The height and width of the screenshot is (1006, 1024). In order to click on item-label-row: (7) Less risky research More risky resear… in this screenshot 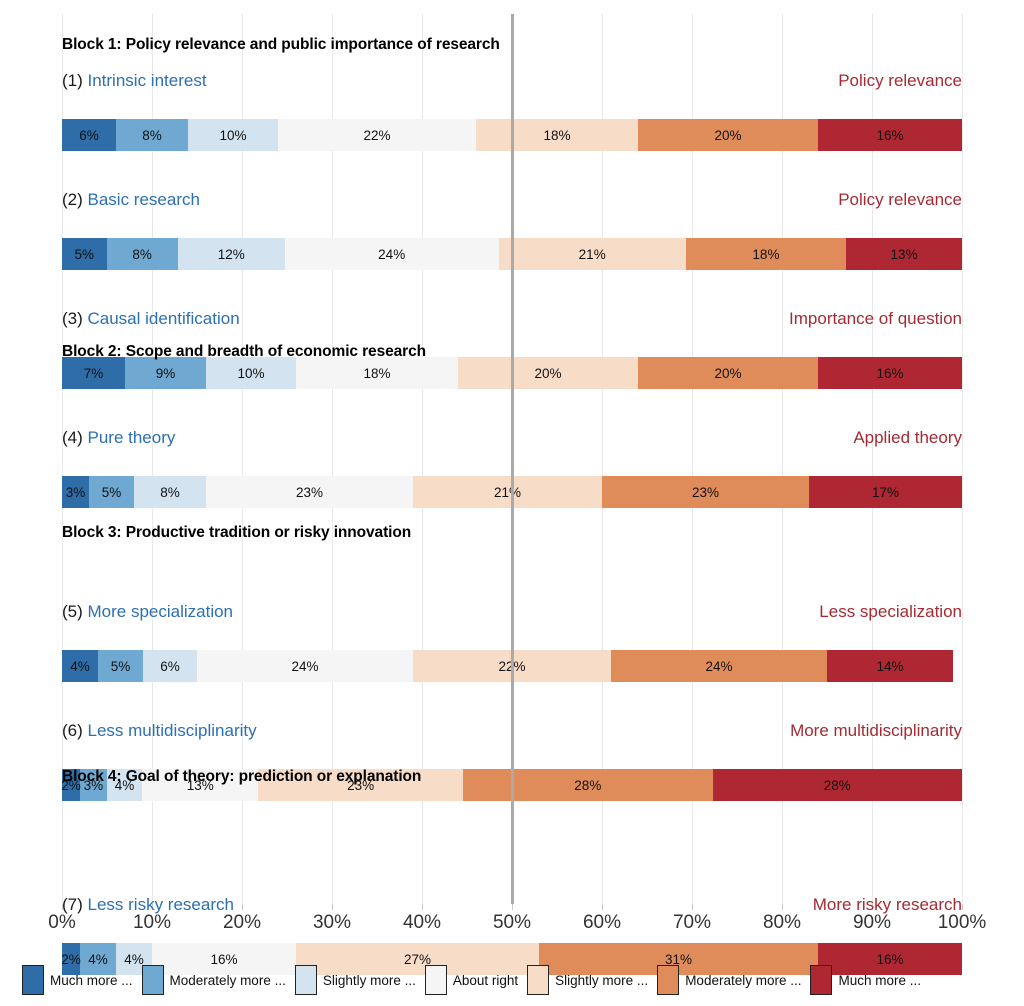, I will do `click(512, 907)`.